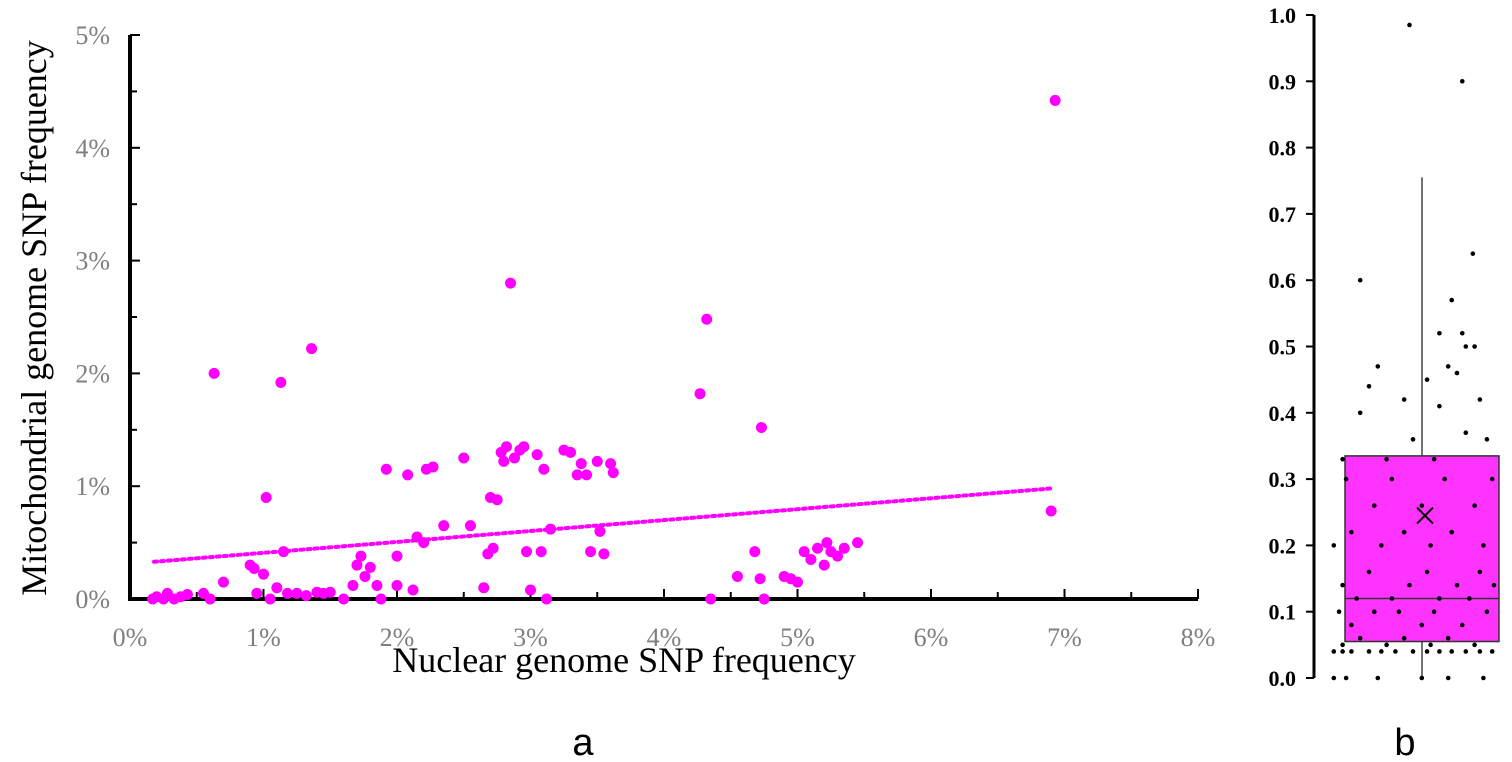 The height and width of the screenshot is (762, 1512). Describe the element at coordinates (1283, 612) in the screenshot. I see `panel-b-y-tick-label: 0.1` at that location.